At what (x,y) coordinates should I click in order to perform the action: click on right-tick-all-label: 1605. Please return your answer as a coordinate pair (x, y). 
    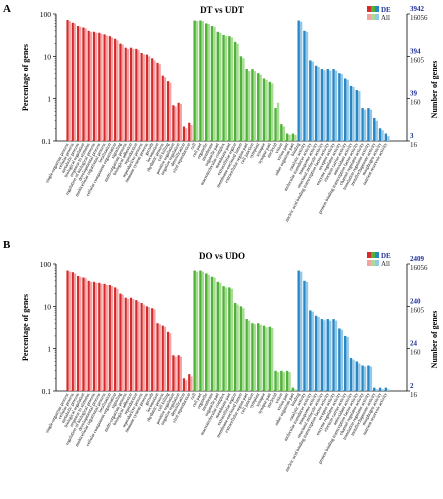
    Looking at the image, I should click on (417, 60).